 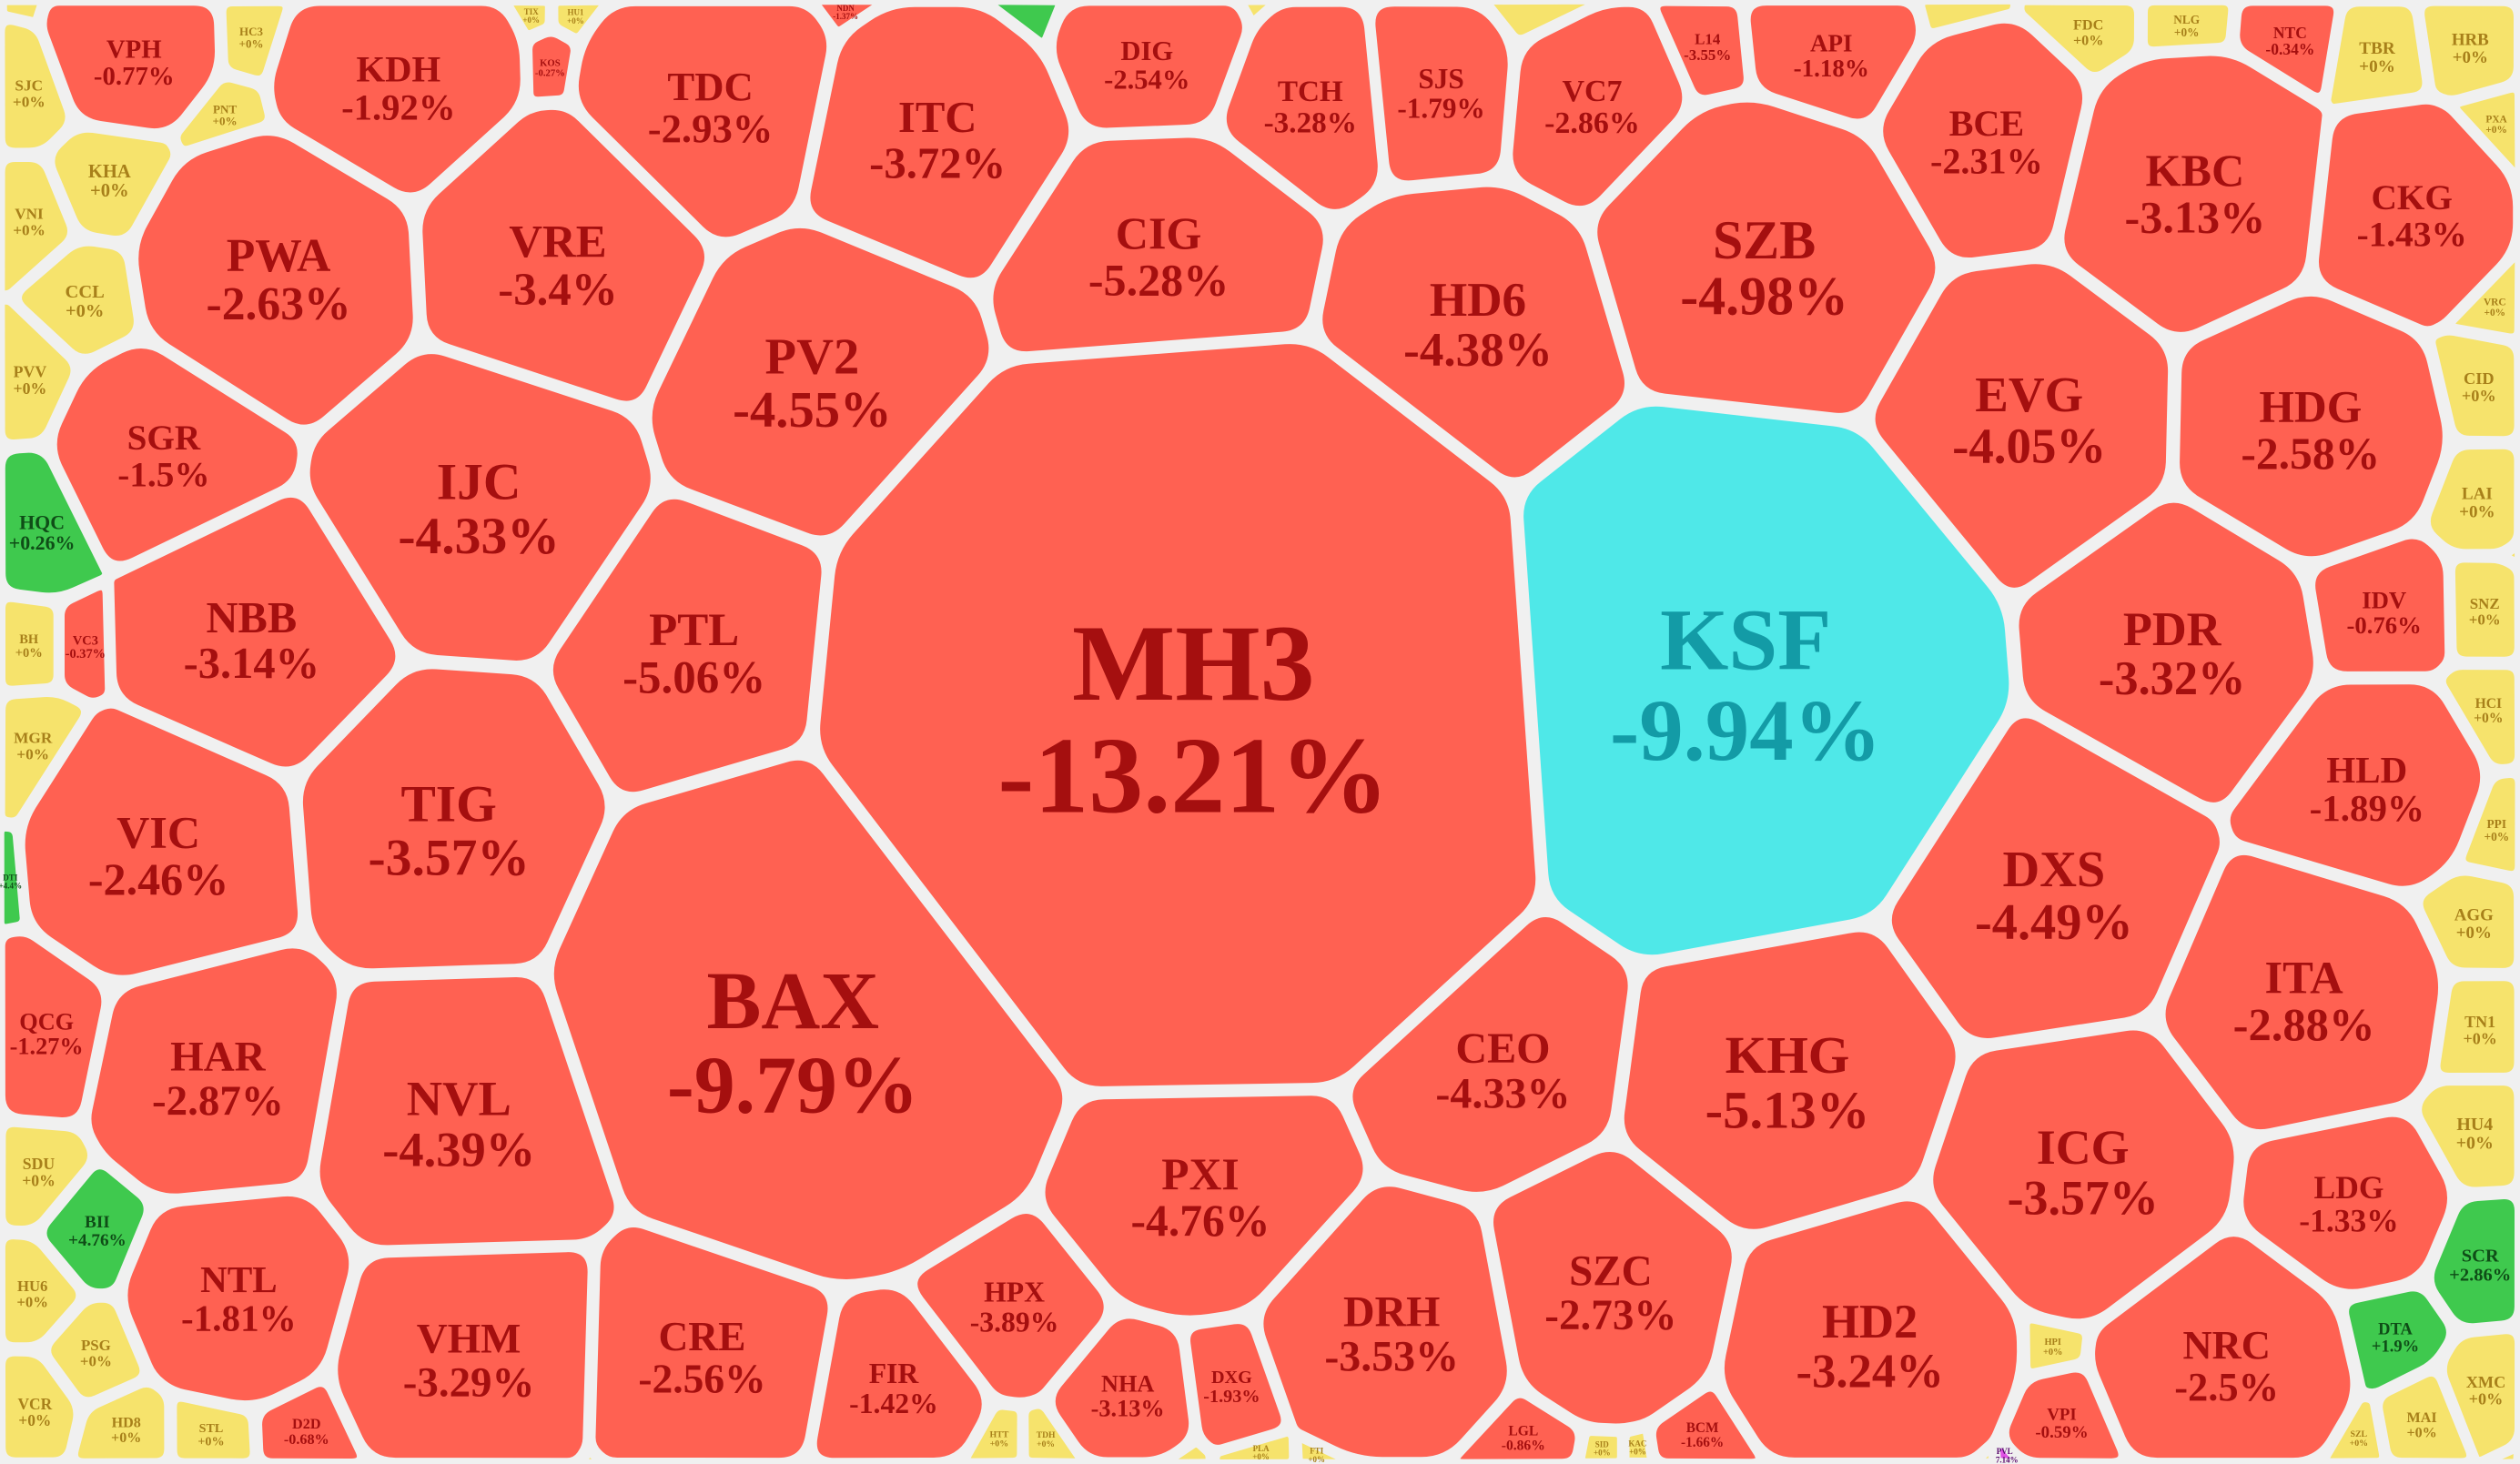 What do you see at coordinates (37, 86) in the screenshot?
I see `tile-sjc: SJC+0%` at bounding box center [37, 86].